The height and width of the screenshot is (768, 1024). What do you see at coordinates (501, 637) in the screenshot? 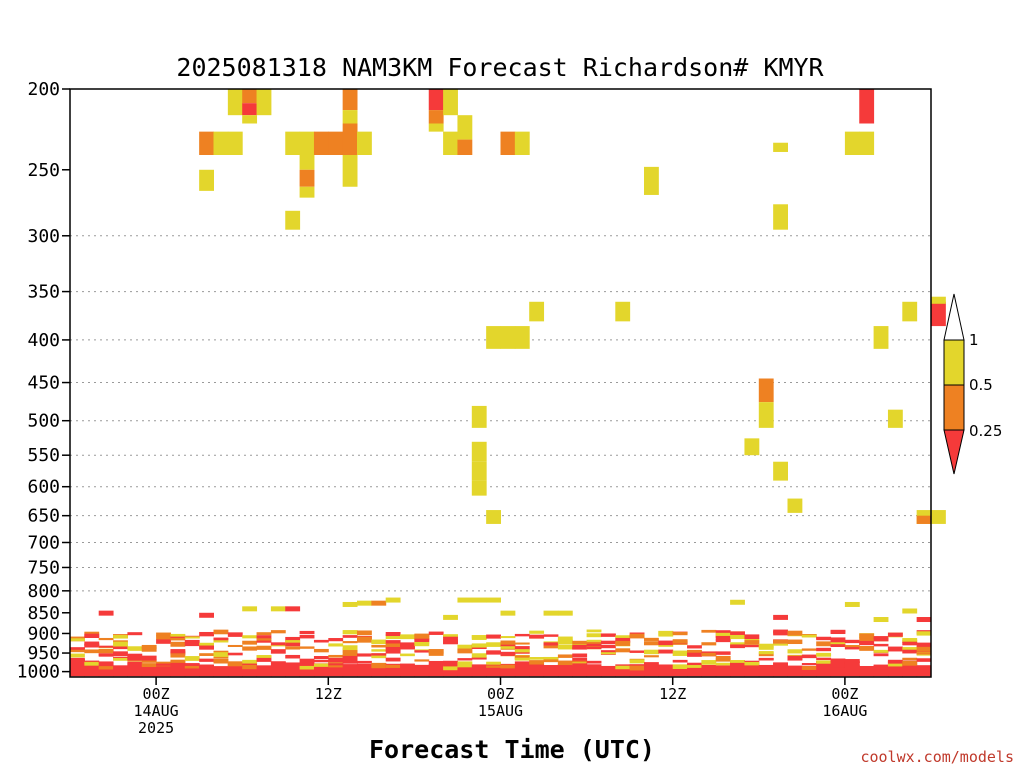
I see `lower-level-bands` at bounding box center [501, 637].